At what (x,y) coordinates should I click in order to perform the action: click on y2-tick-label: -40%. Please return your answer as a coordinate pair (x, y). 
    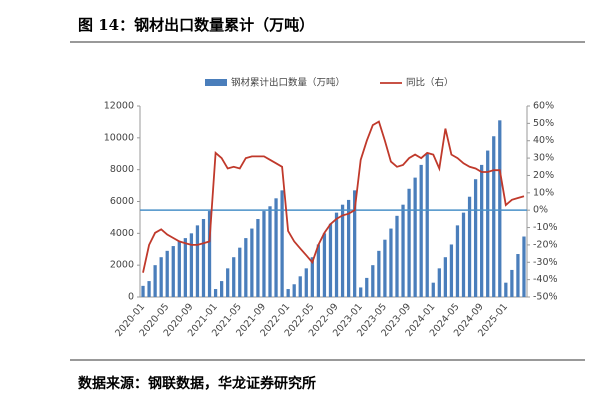
    Looking at the image, I should click on (545, 279).